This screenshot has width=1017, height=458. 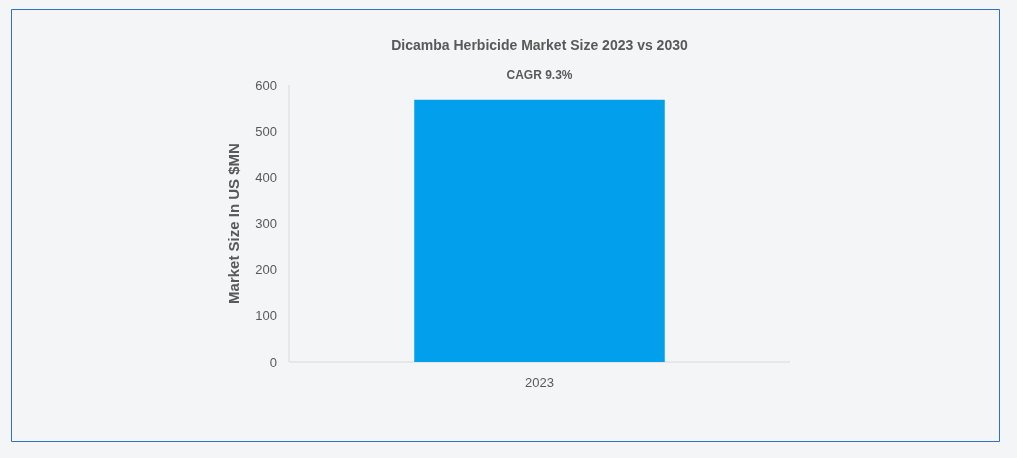 What do you see at coordinates (233, 223) in the screenshot?
I see `y-axis-title: Market Size In US $MN` at bounding box center [233, 223].